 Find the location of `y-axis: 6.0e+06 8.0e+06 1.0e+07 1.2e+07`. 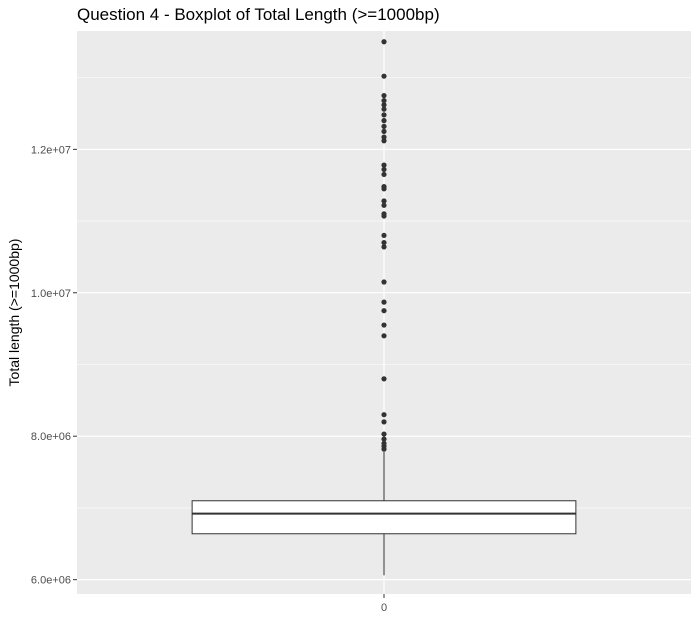

y-axis: 6.0e+06 8.0e+06 1.0e+07 1.2e+07 is located at coordinates (54, 365).